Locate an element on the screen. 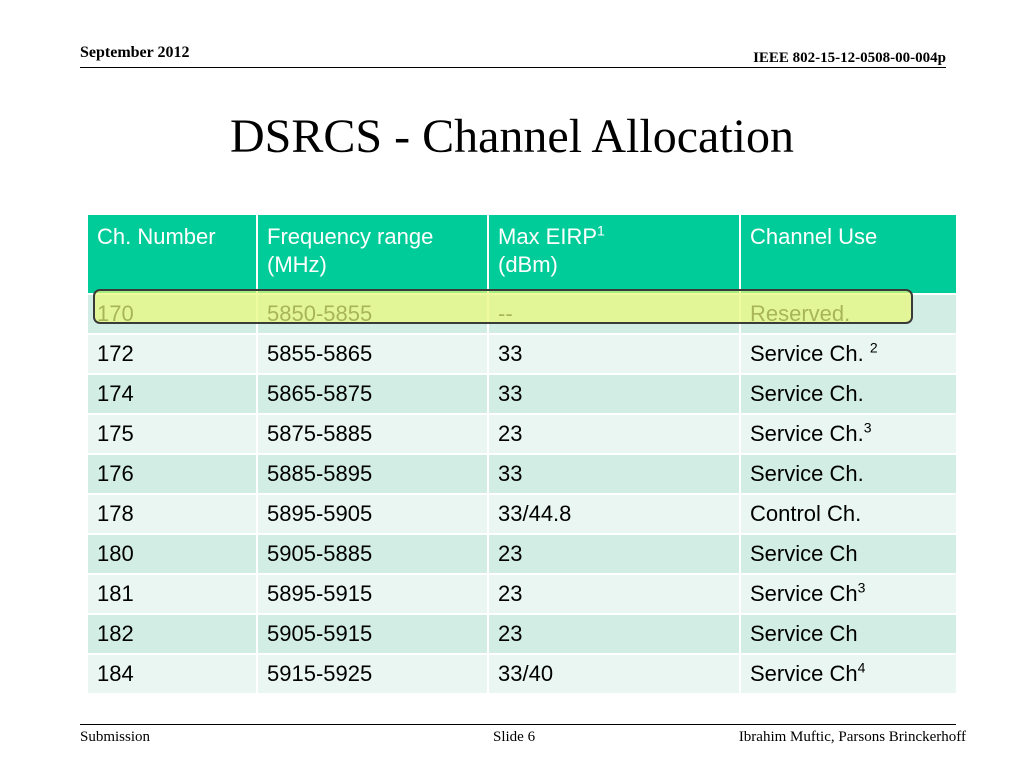  cell-ch-number: 180 is located at coordinates (172, 554).